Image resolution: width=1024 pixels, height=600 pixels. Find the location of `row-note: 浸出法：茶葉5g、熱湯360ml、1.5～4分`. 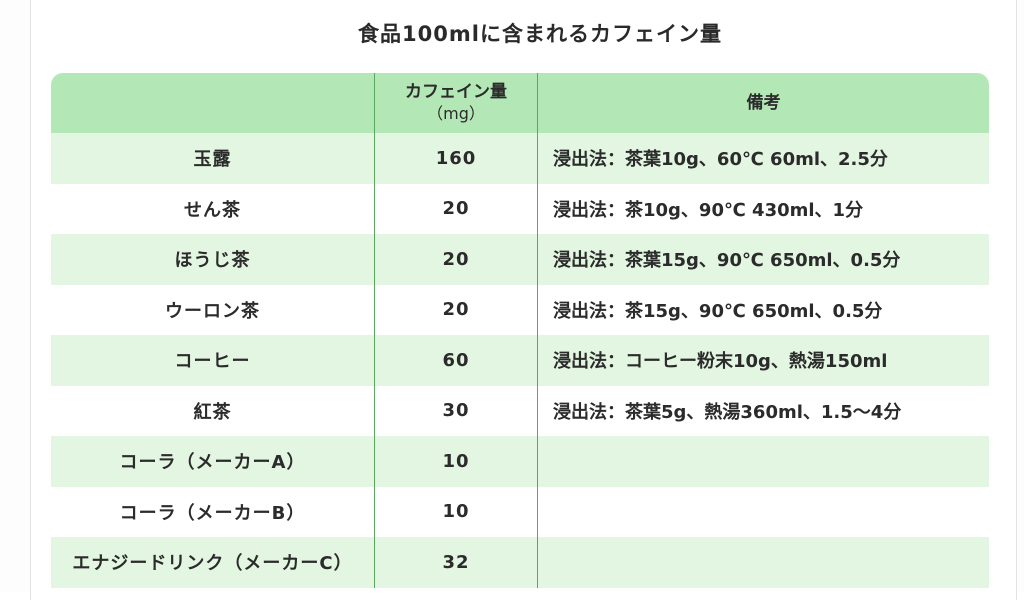

row-note: 浸出法：茶葉5g、熱湯360ml、1.5～4分 is located at coordinates (763, 410).